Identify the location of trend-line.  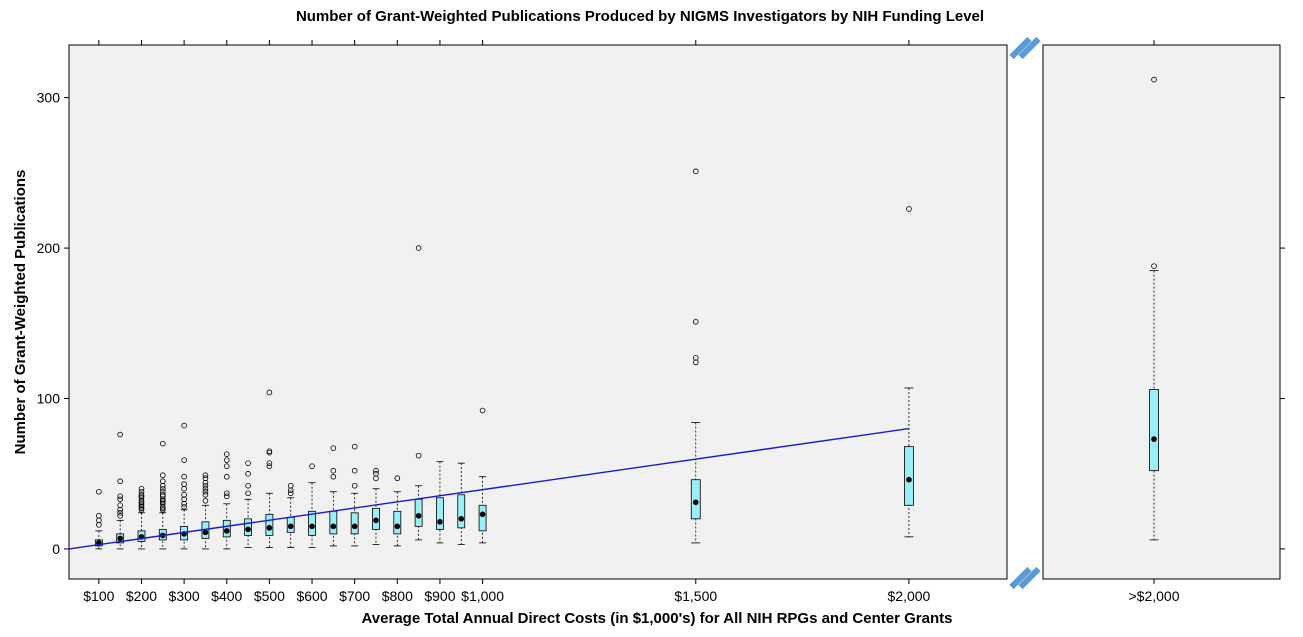
(489, 488).